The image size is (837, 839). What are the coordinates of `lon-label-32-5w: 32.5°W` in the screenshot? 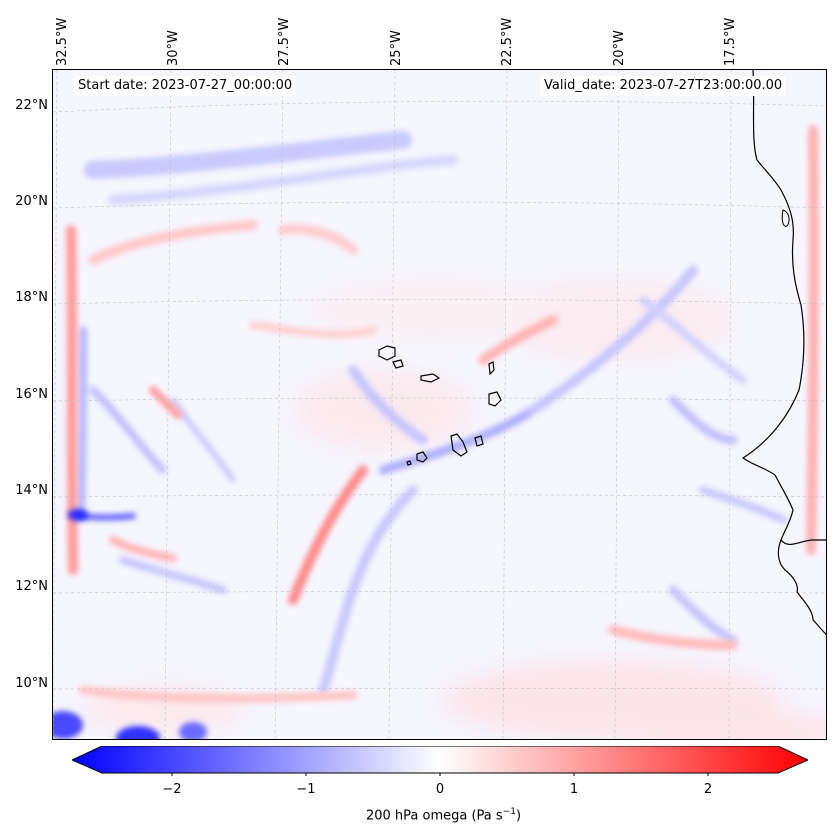 It's located at (62, 41).